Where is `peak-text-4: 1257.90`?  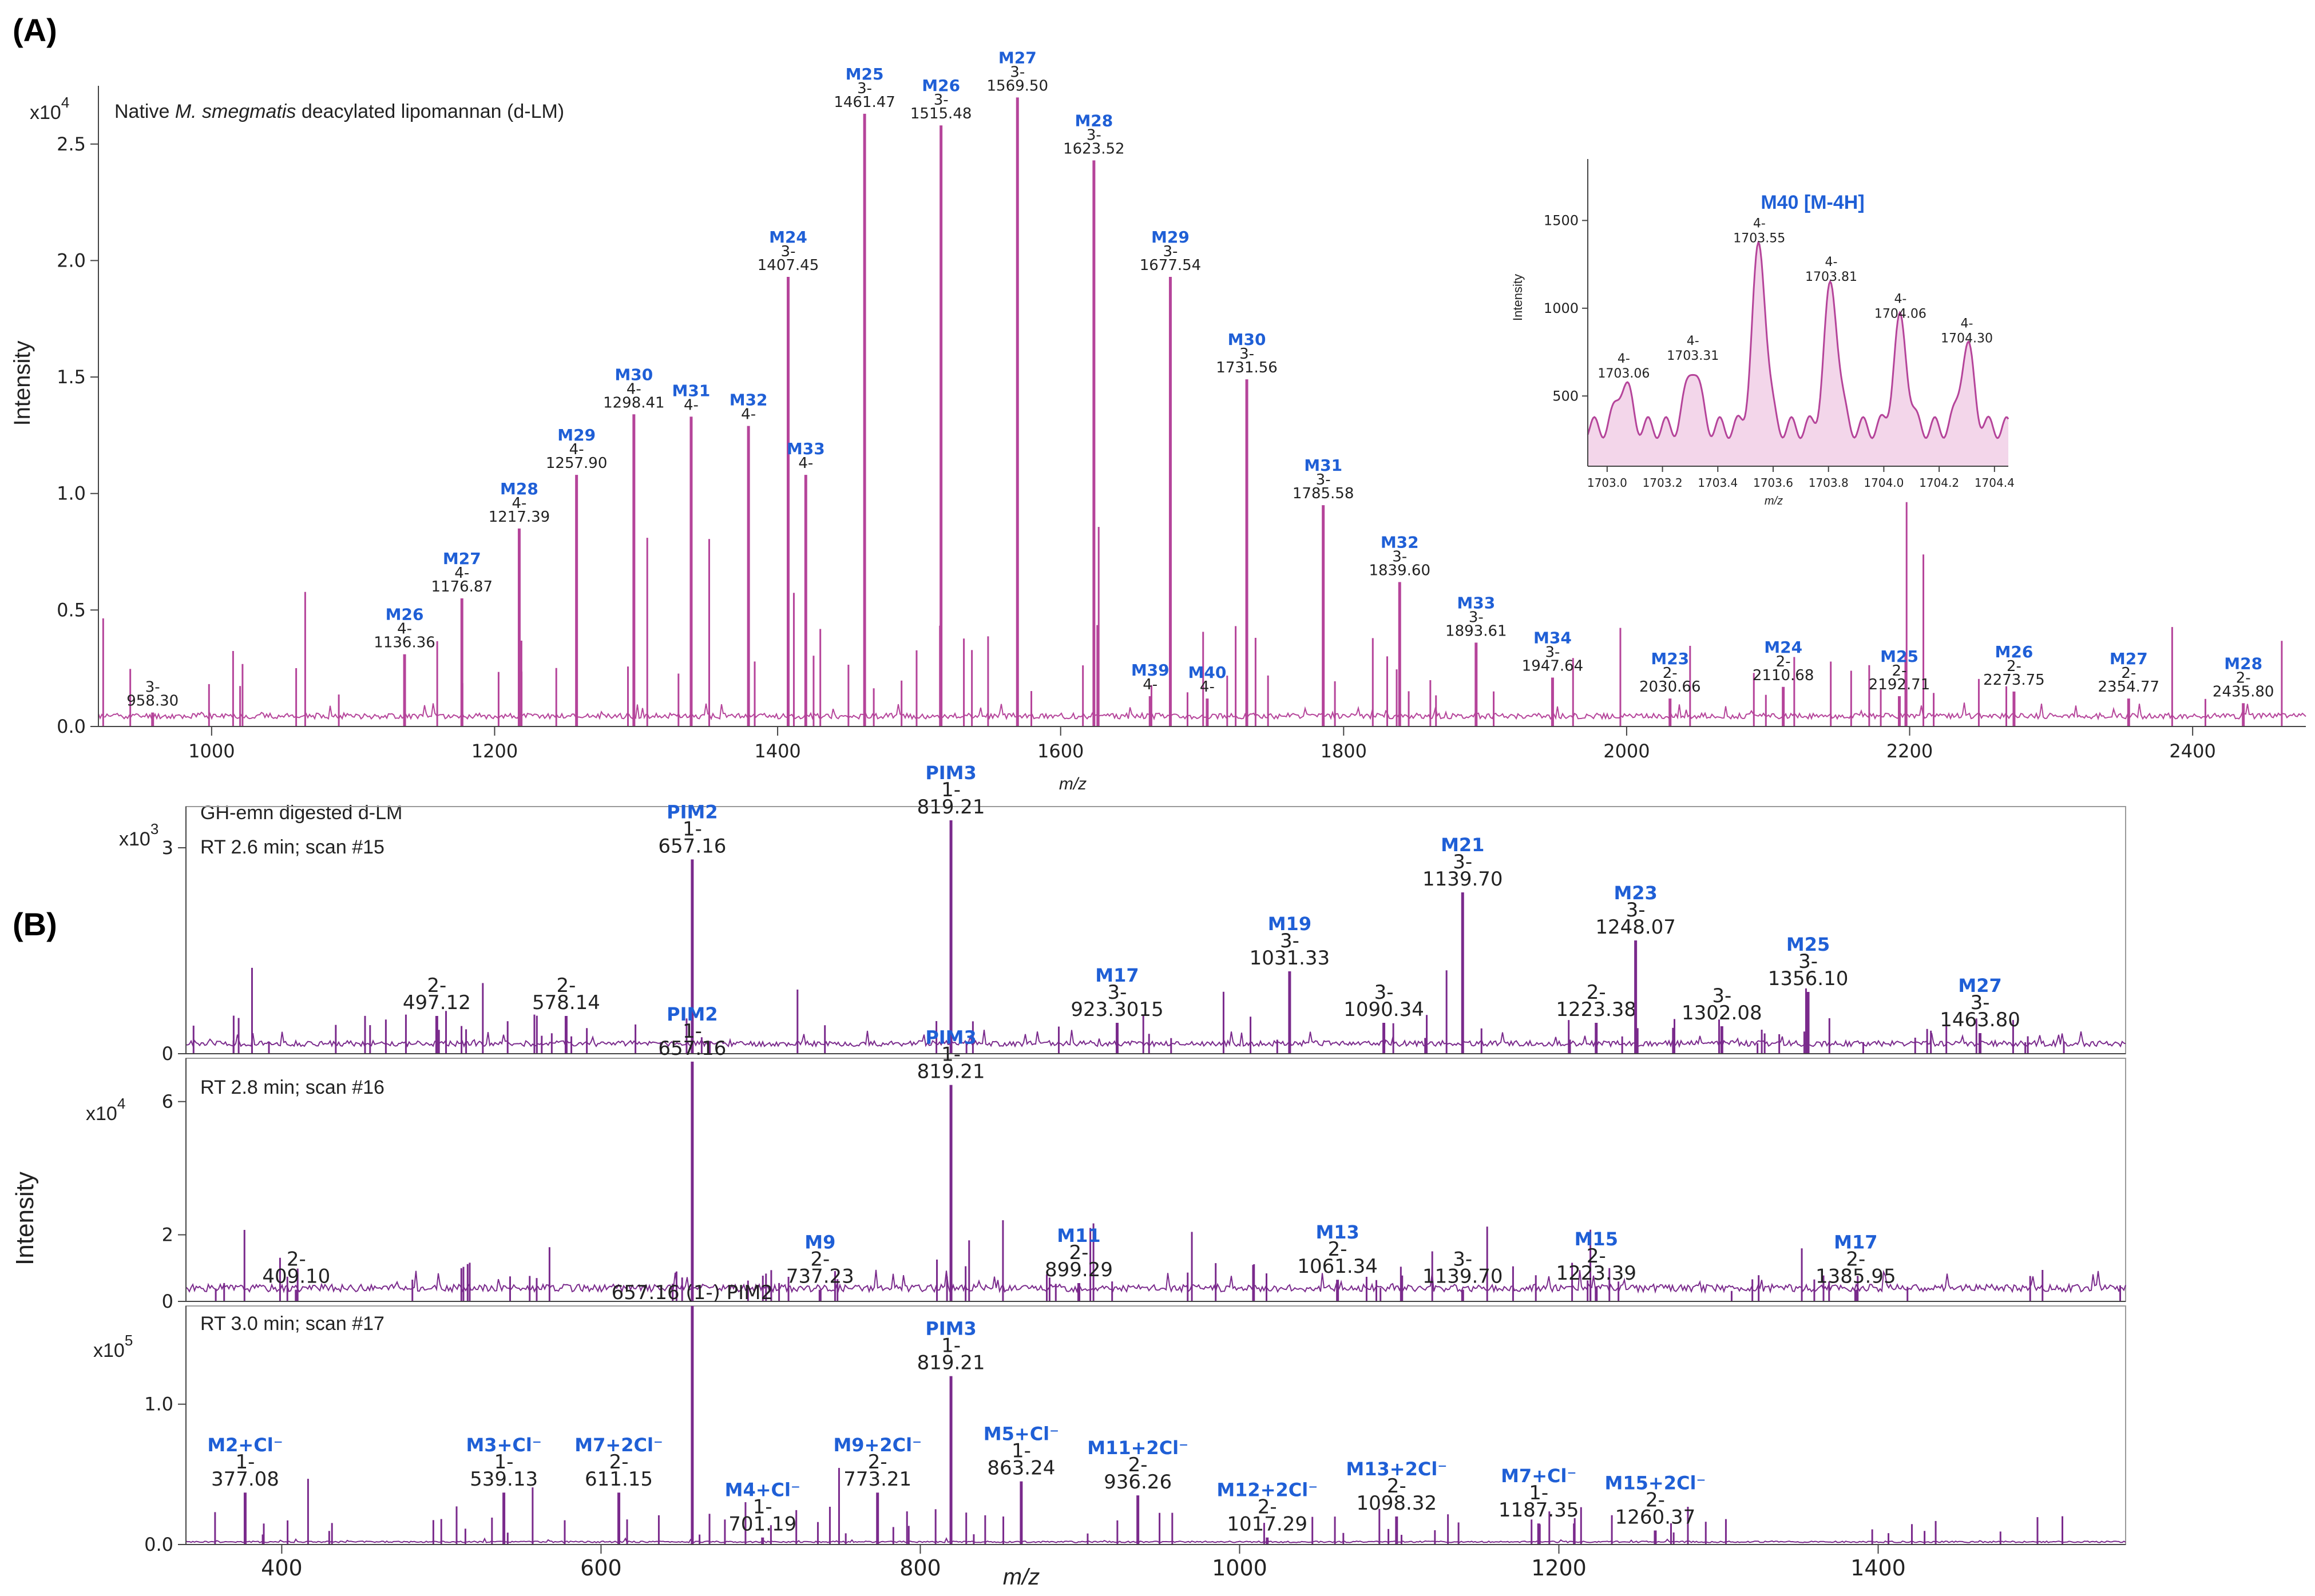 peak-text-4: 1257.90 is located at coordinates (577, 463).